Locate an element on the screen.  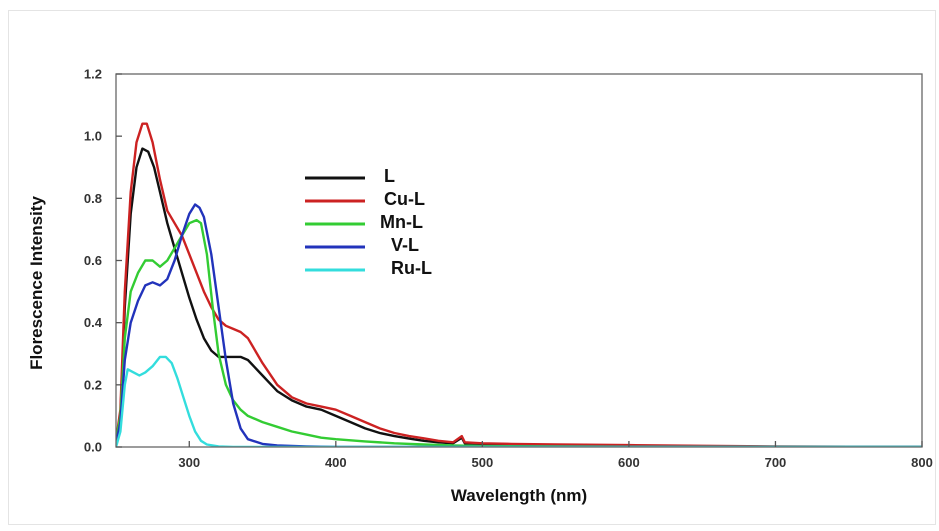
y-tick-label: 1.0 is located at coordinates (93, 136).